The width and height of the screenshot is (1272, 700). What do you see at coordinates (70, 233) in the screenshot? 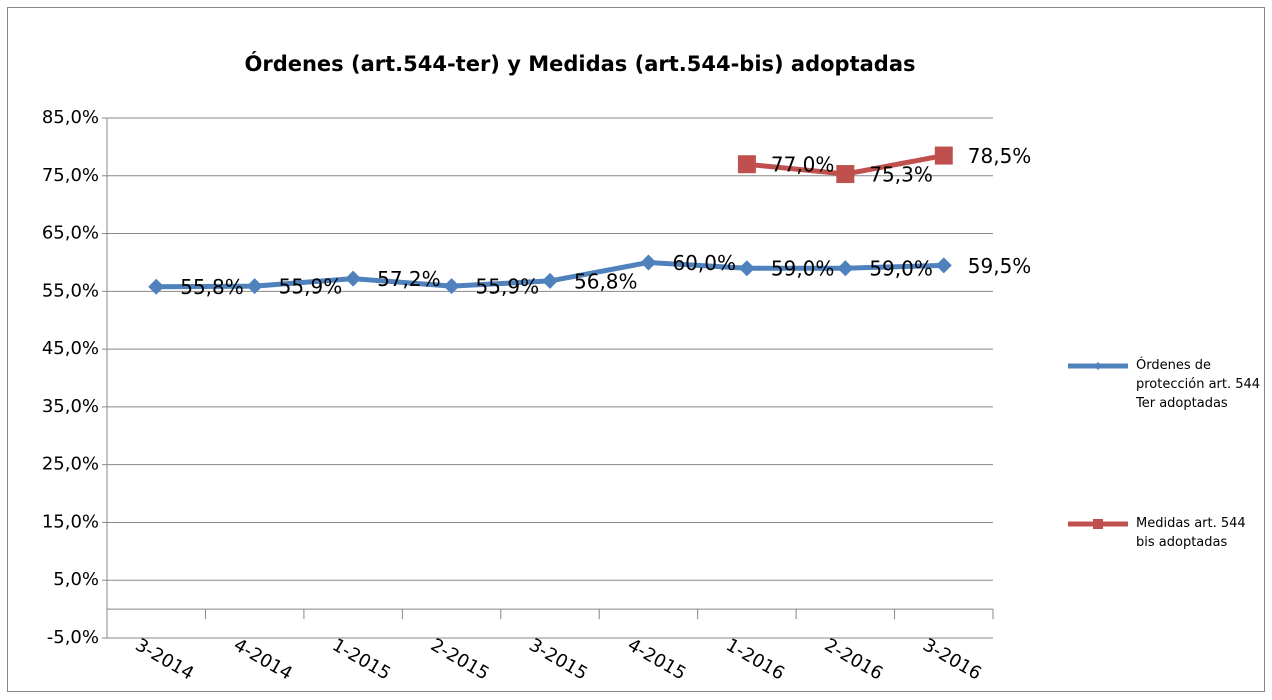
I see `y-tick-label: 65,0%` at bounding box center [70, 233].